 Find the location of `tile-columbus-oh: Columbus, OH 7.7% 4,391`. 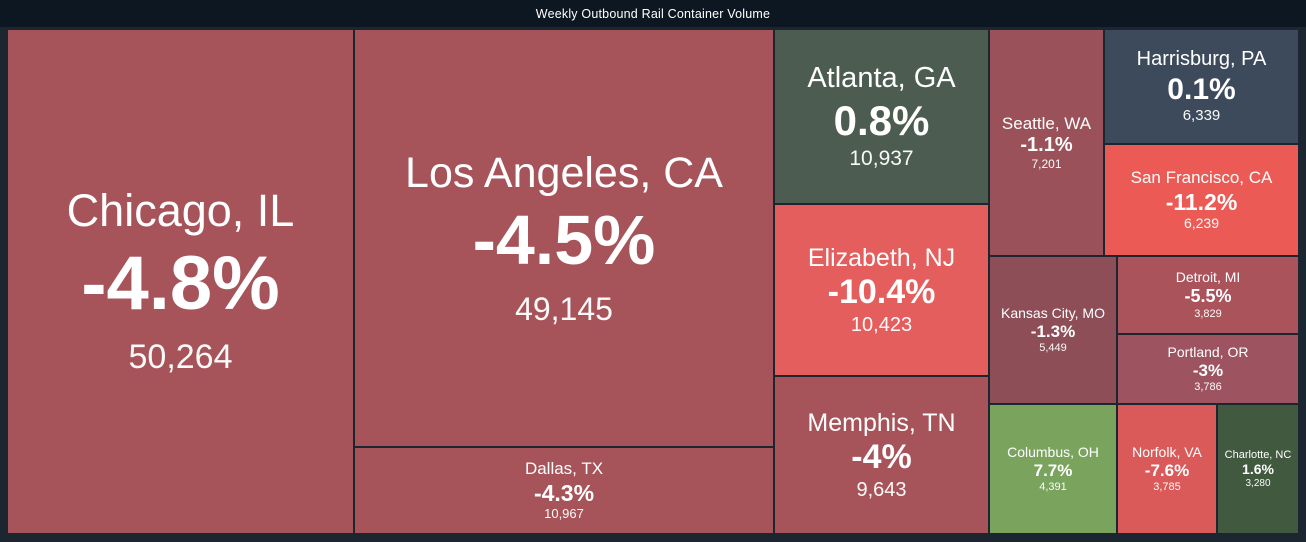

tile-columbus-oh: Columbus, OH 7.7% 4,391 is located at coordinates (1053, 469).